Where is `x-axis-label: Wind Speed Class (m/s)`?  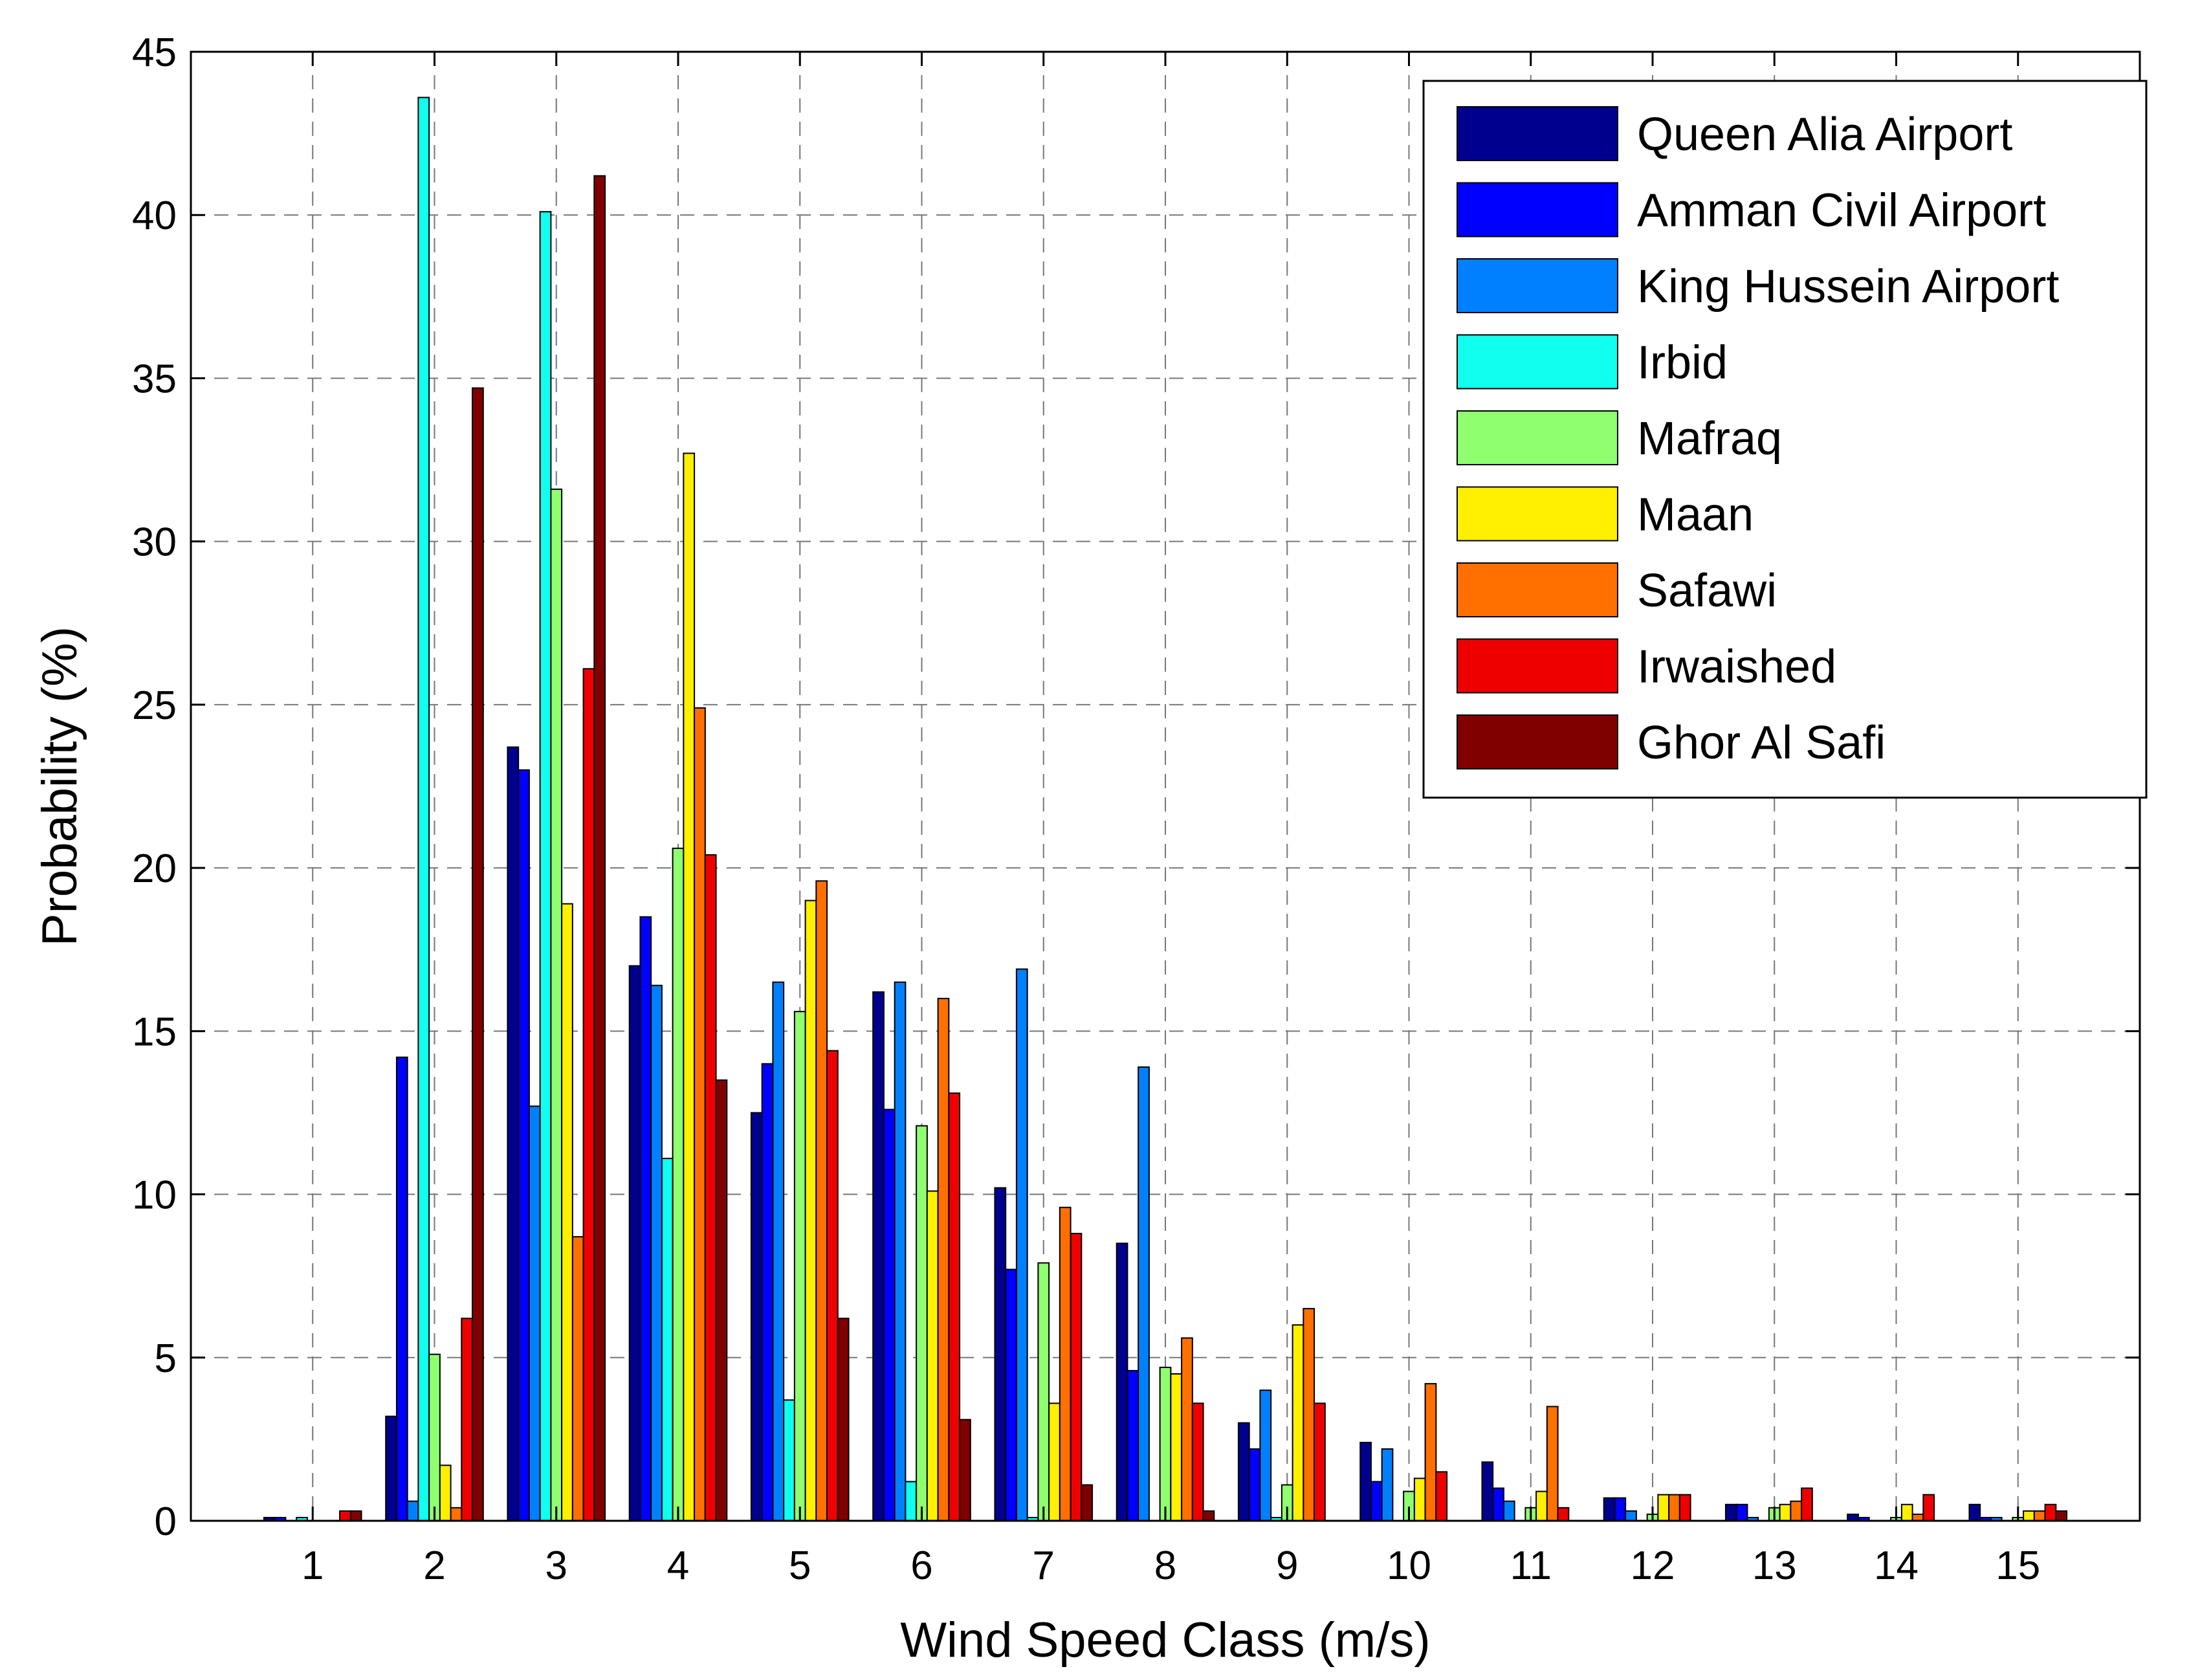 x-axis-label: Wind Speed Class (m/s) is located at coordinates (1165, 1640).